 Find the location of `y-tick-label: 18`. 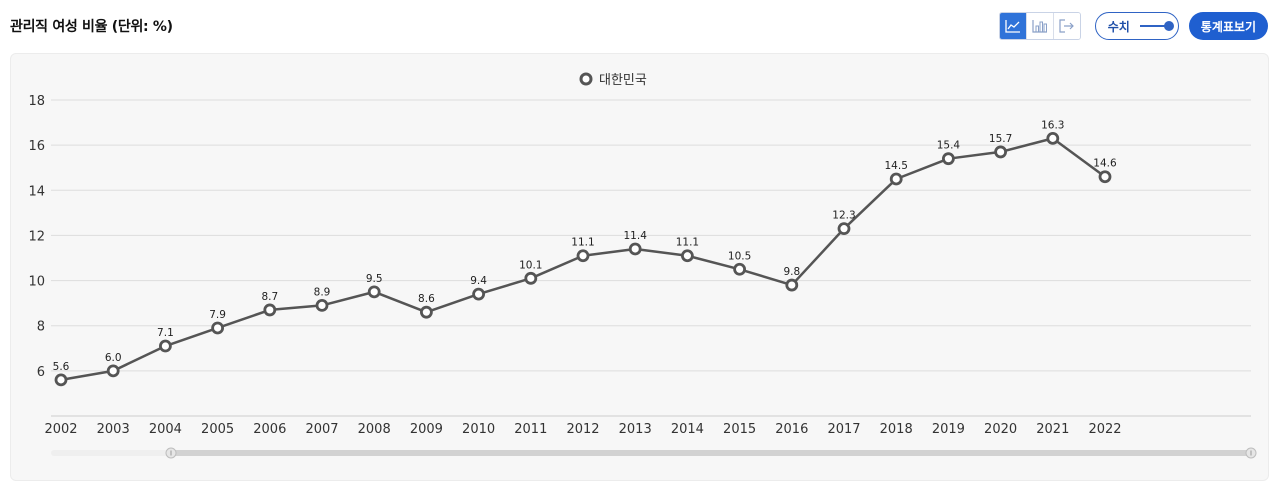

y-tick-label: 18 is located at coordinates (36, 101).